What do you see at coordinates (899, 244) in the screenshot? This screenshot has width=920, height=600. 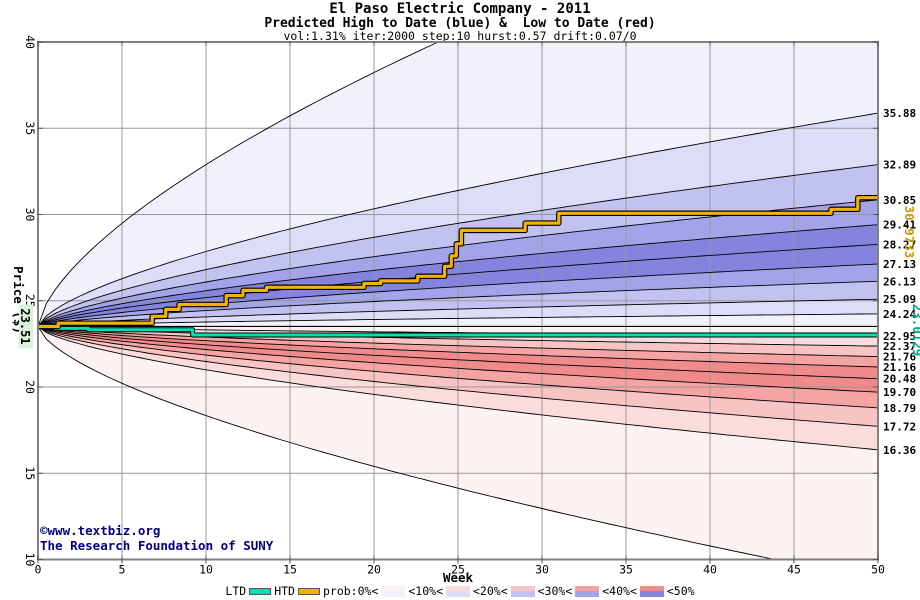 I see `decile-label-28.27: 28.27` at bounding box center [899, 244].